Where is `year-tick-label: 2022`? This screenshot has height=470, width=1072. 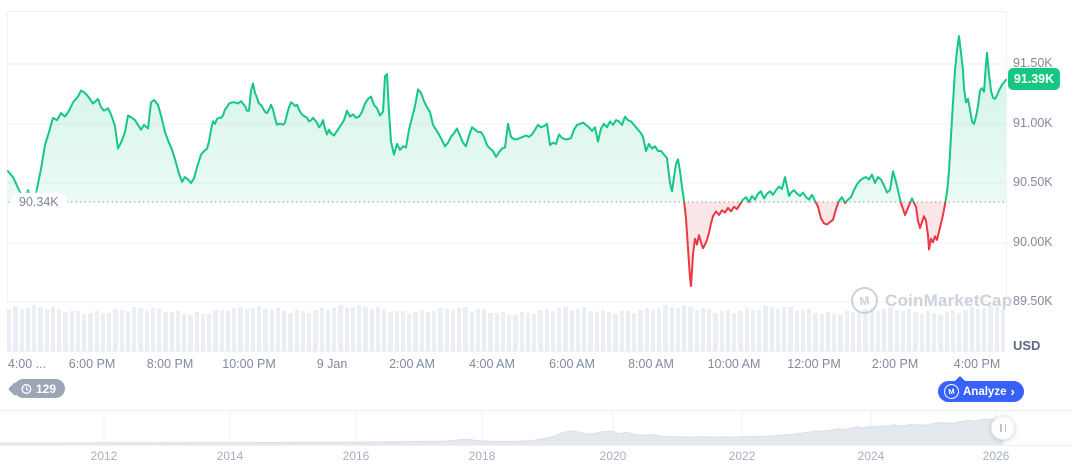
year-tick-label: 2022 is located at coordinates (742, 456).